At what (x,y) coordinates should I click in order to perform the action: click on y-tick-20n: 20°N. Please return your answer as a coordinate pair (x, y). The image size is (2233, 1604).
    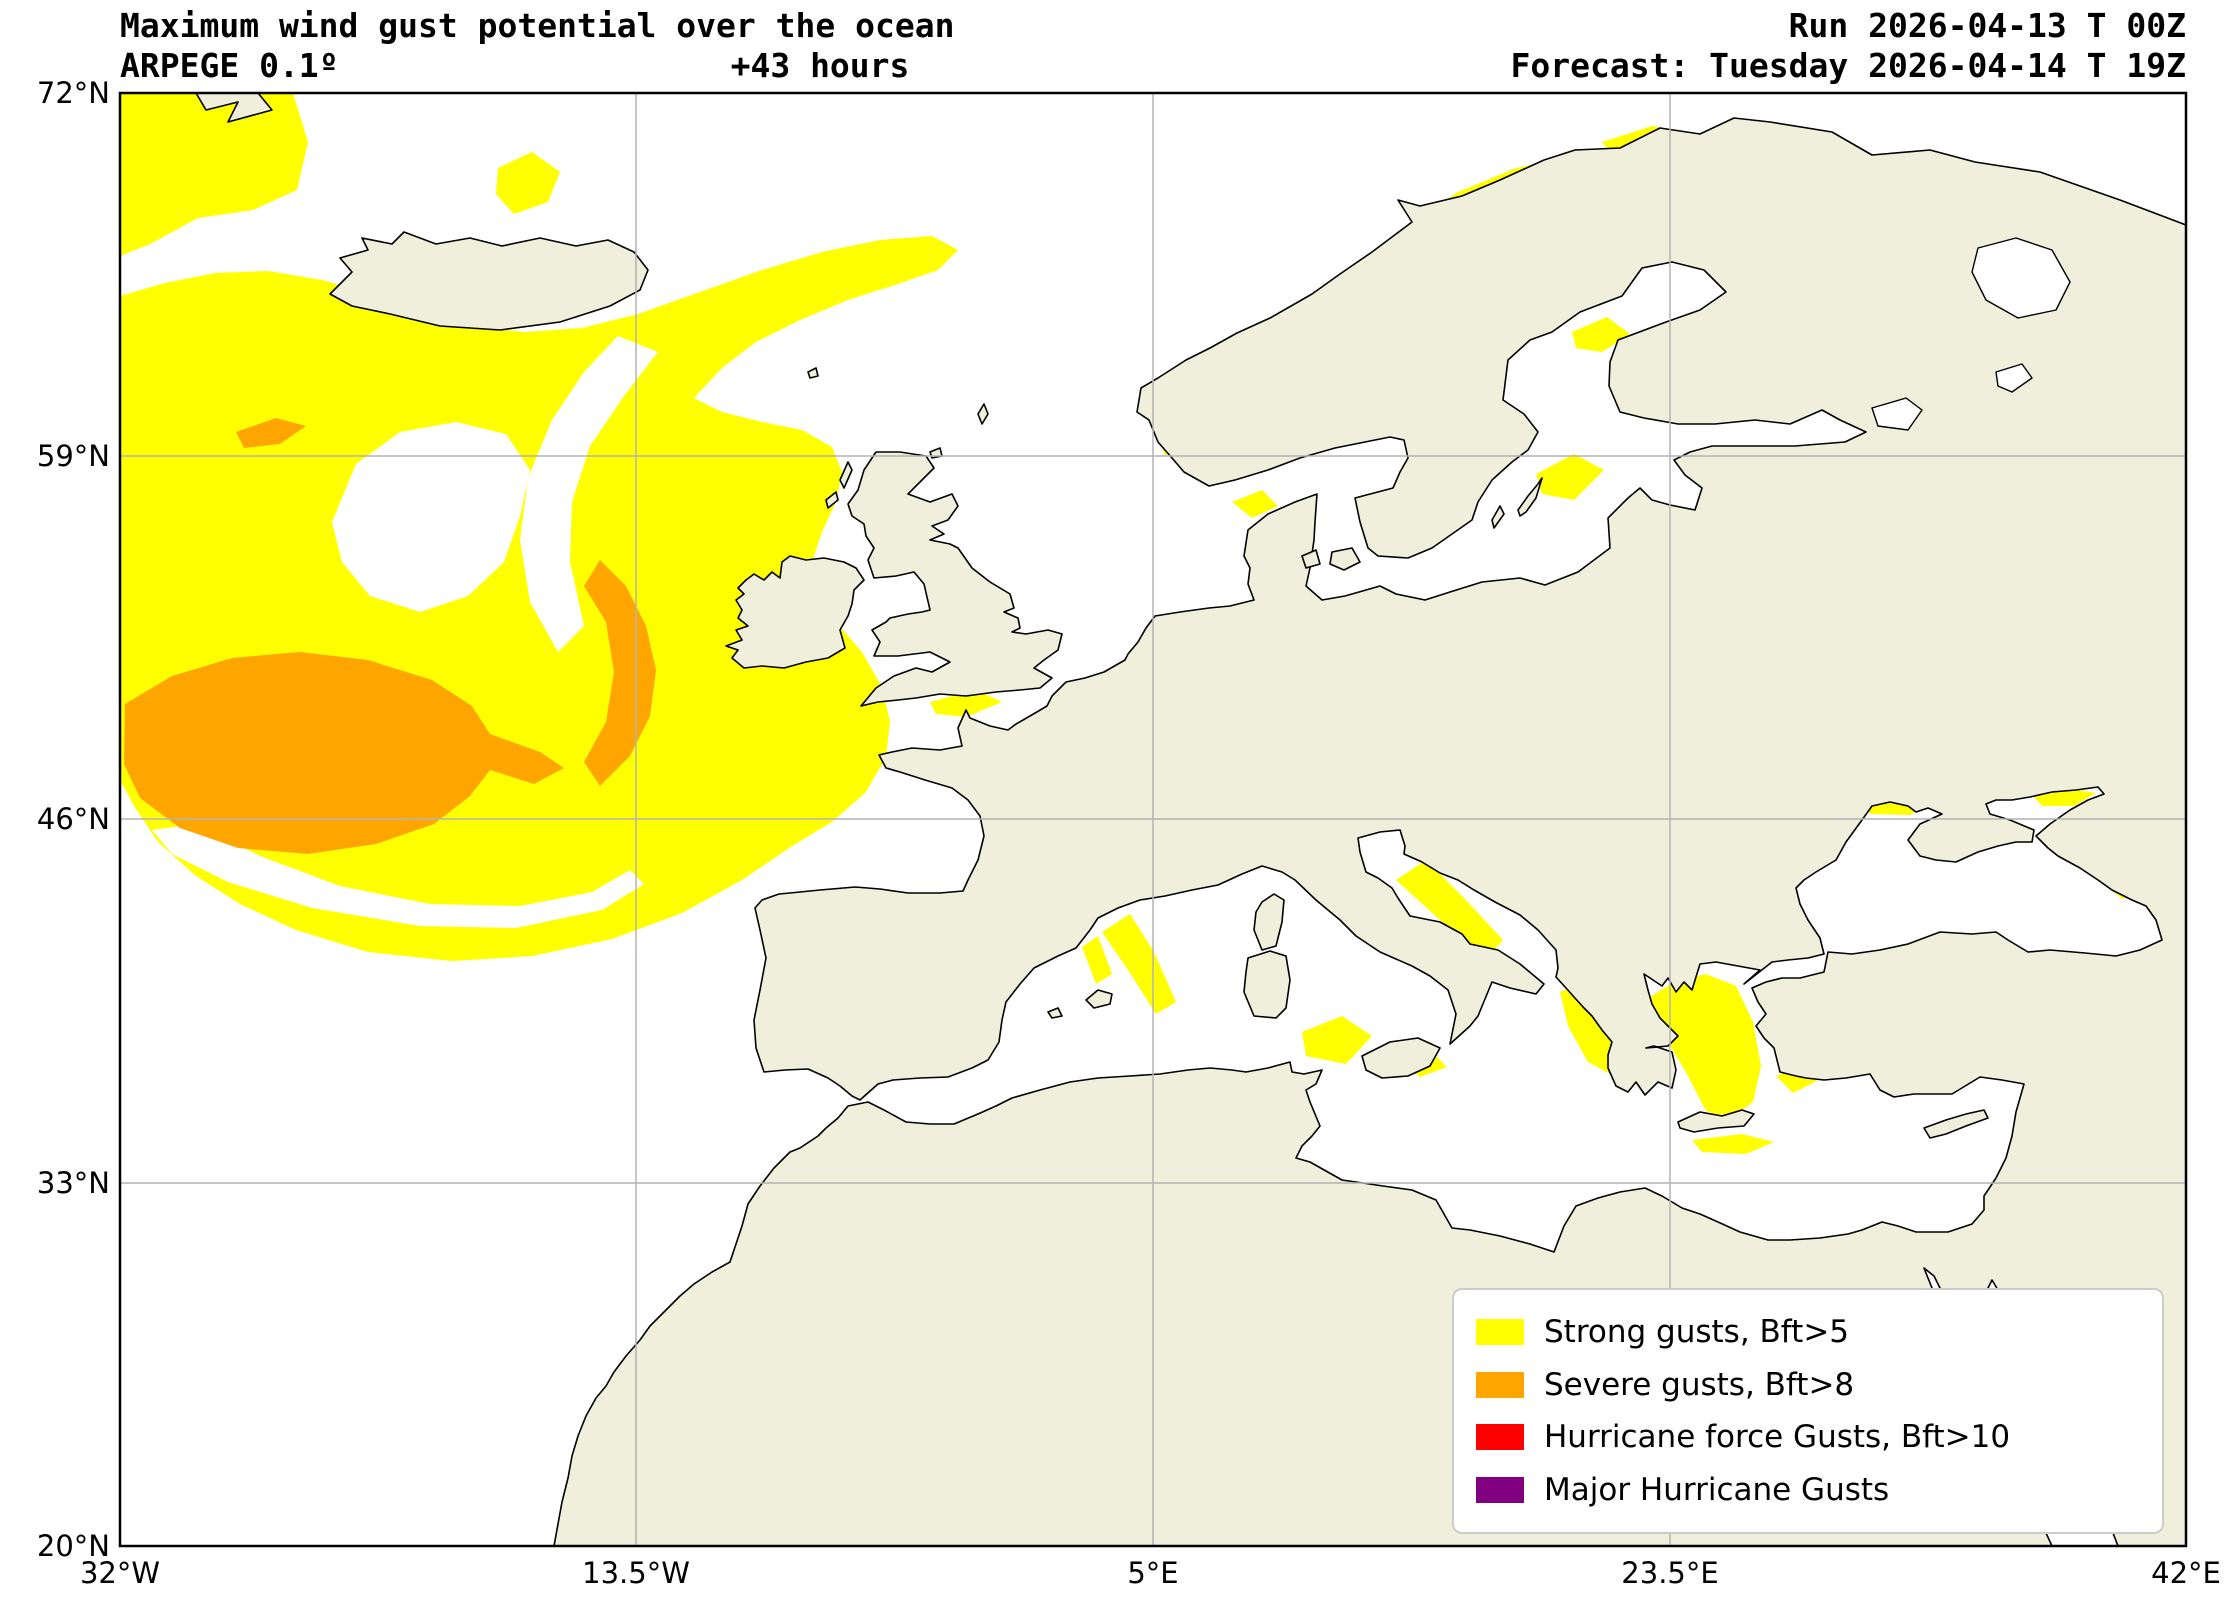
    Looking at the image, I should click on (73, 1546).